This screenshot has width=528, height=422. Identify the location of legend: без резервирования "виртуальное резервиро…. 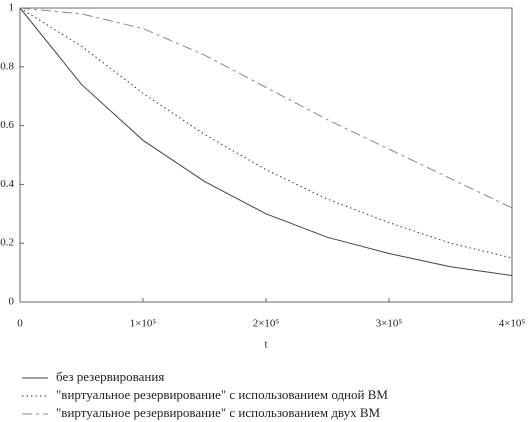
(205, 394).